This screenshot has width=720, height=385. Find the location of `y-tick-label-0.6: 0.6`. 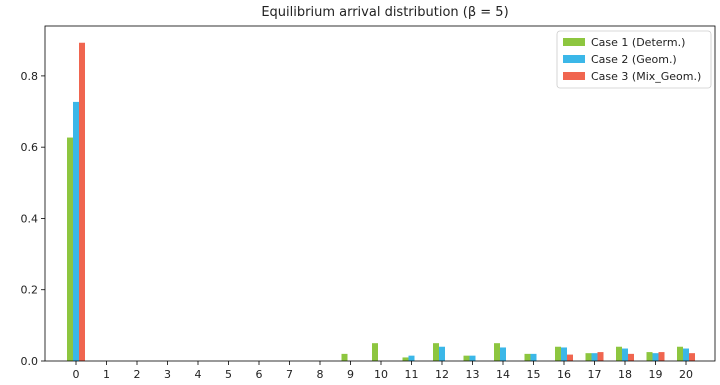

y-tick-label-0.6: 0.6 is located at coordinates (30, 147).